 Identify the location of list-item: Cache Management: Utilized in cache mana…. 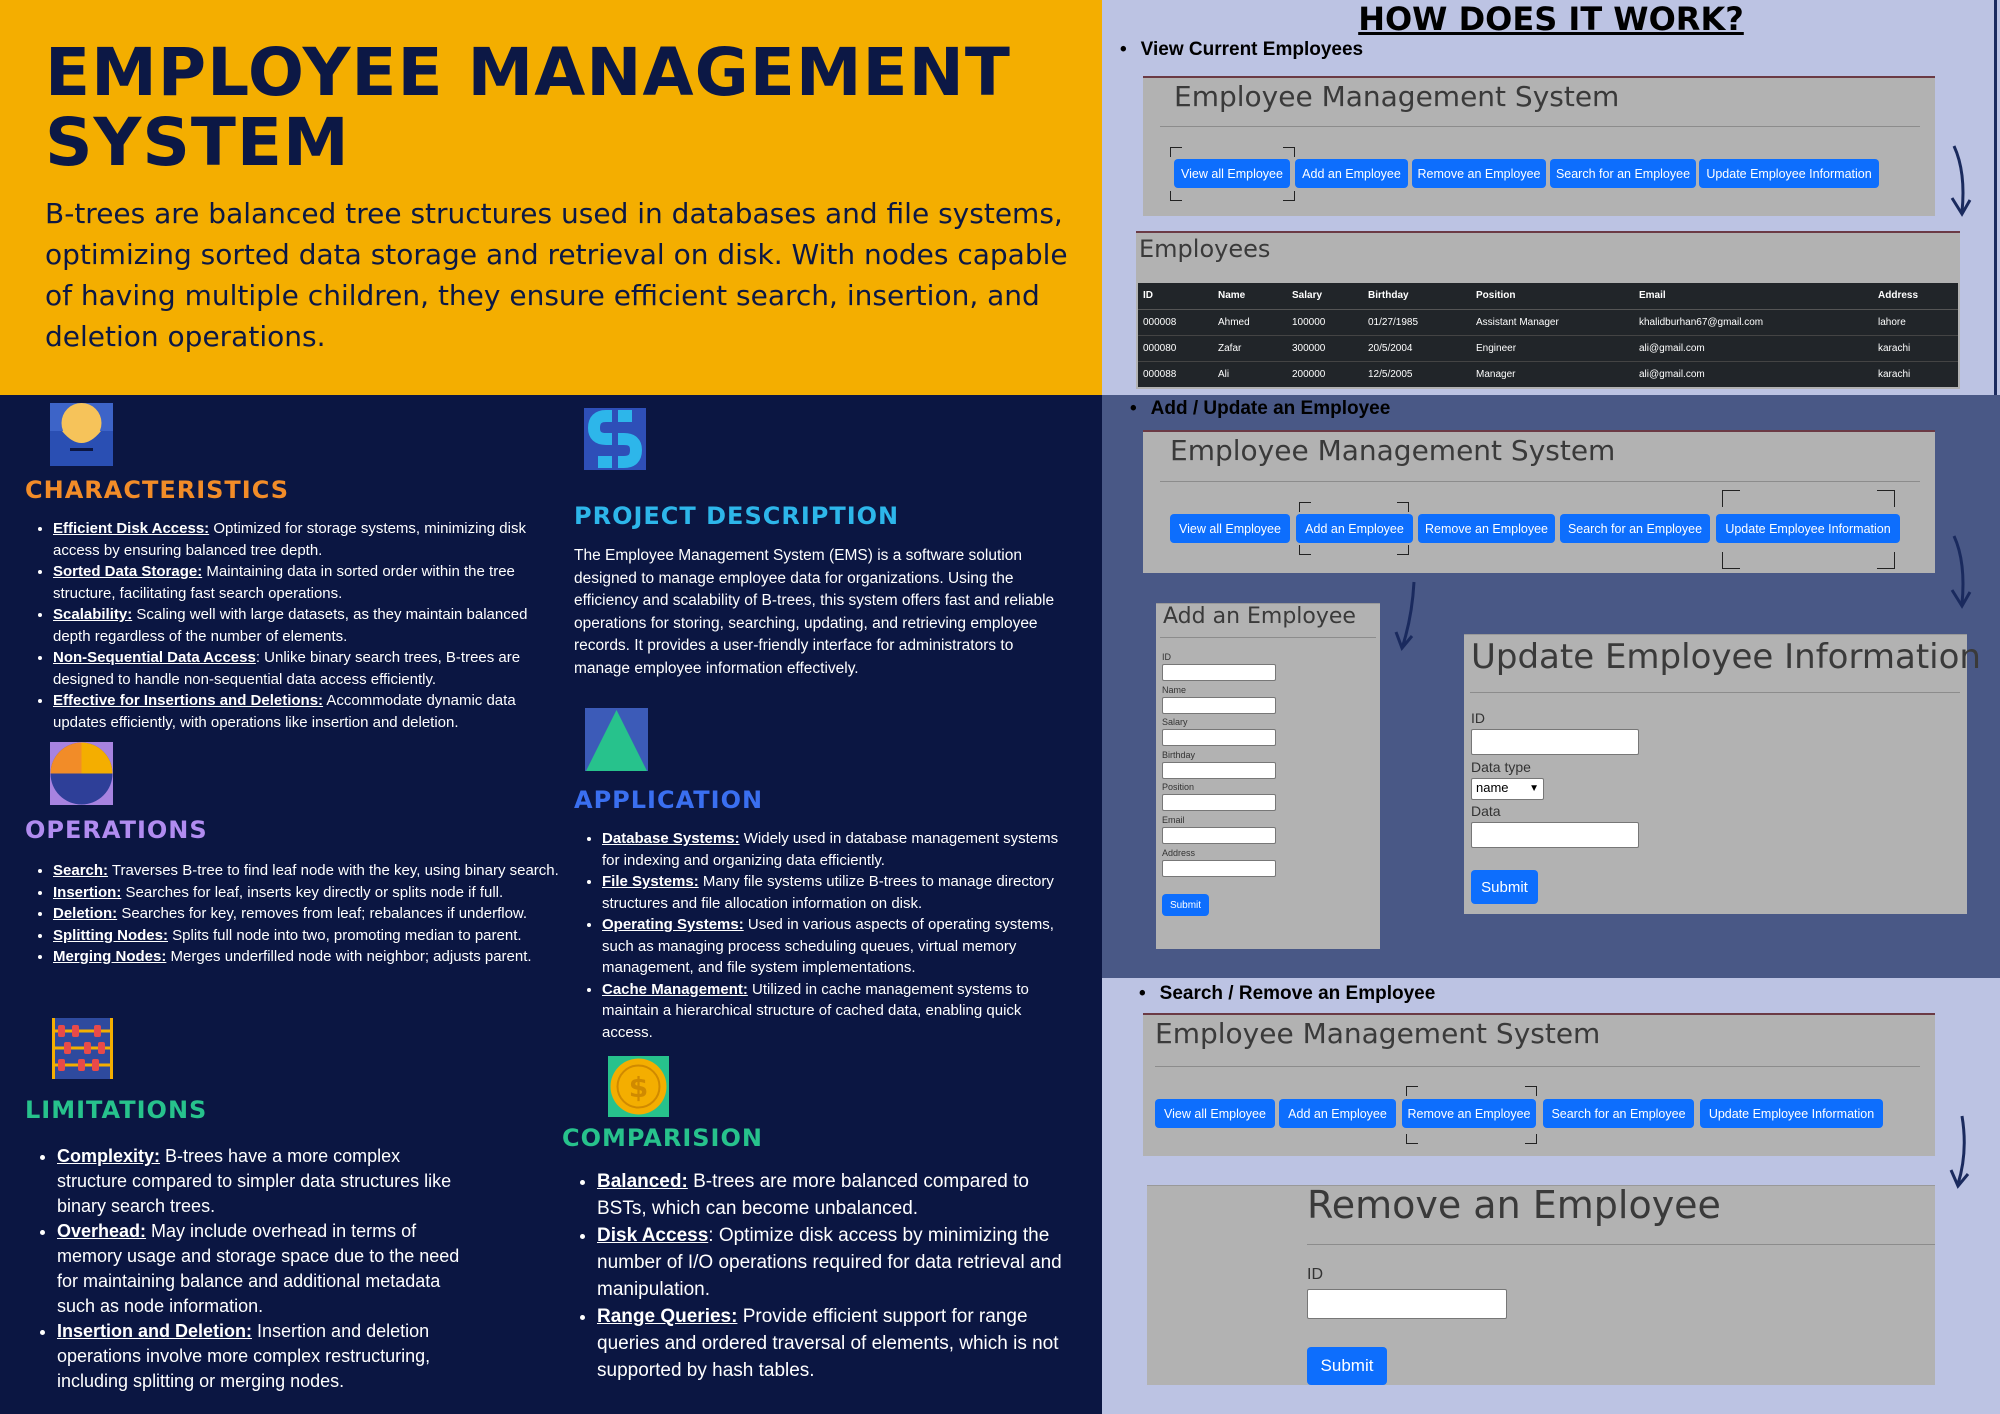
(832, 1011).